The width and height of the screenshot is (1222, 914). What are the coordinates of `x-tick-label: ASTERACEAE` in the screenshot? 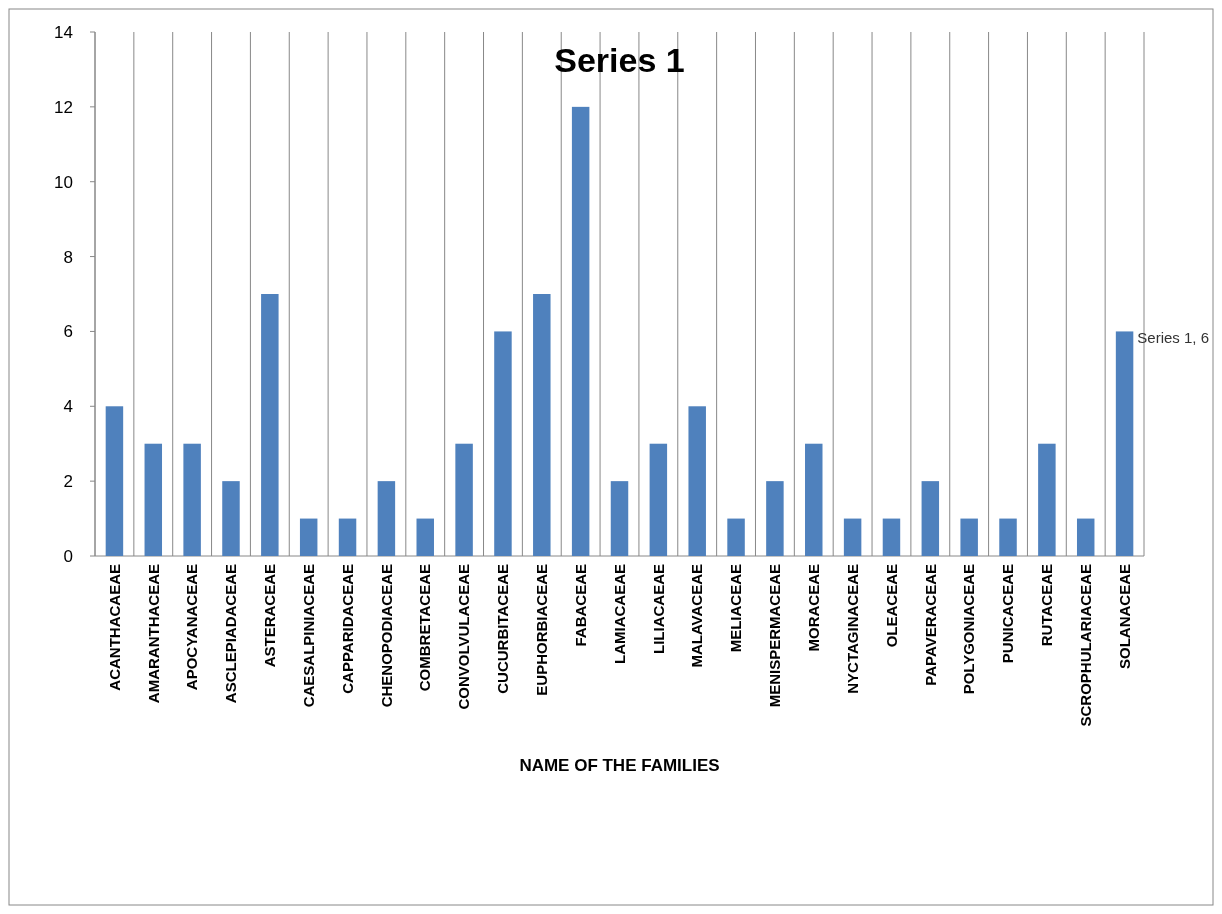 It's located at (270, 616).